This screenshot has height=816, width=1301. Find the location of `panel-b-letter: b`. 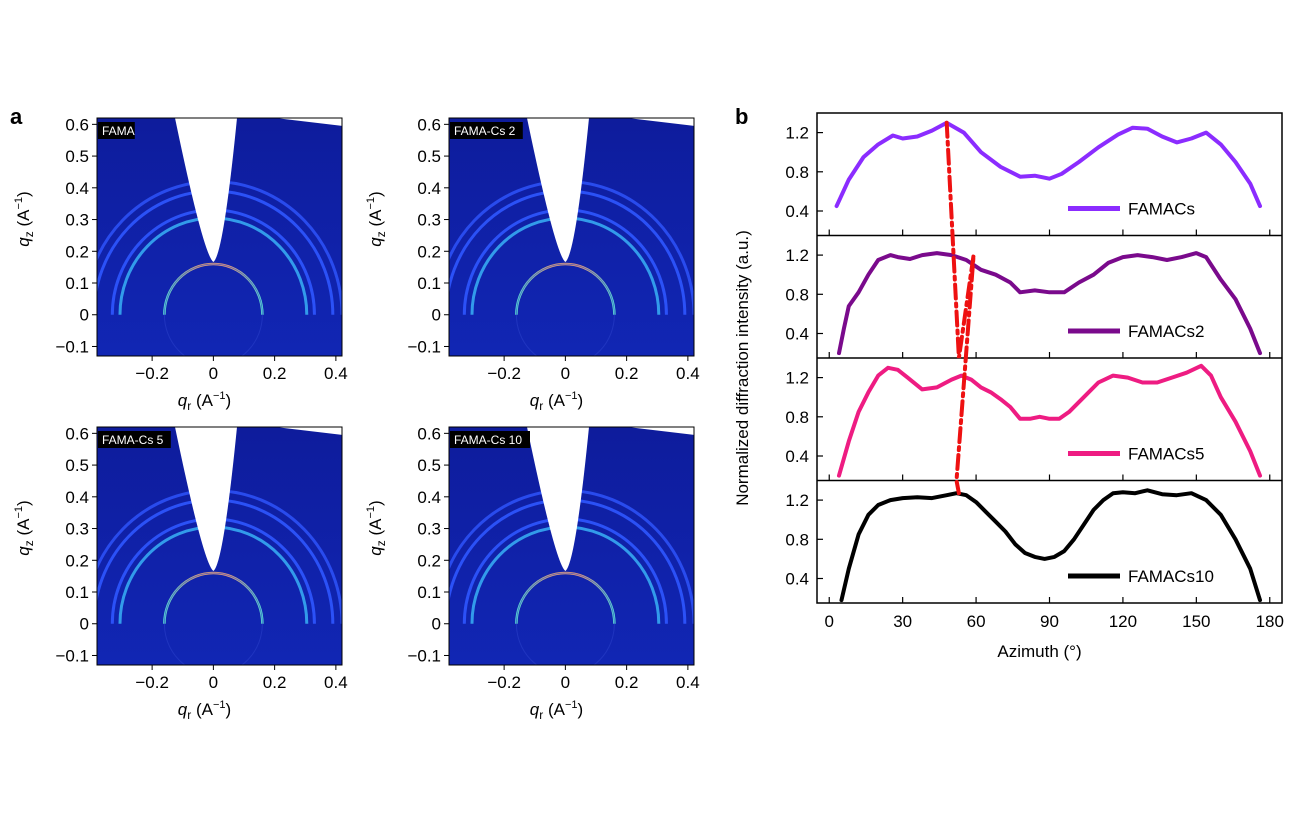

panel-b-letter: b is located at coordinates (741, 116).